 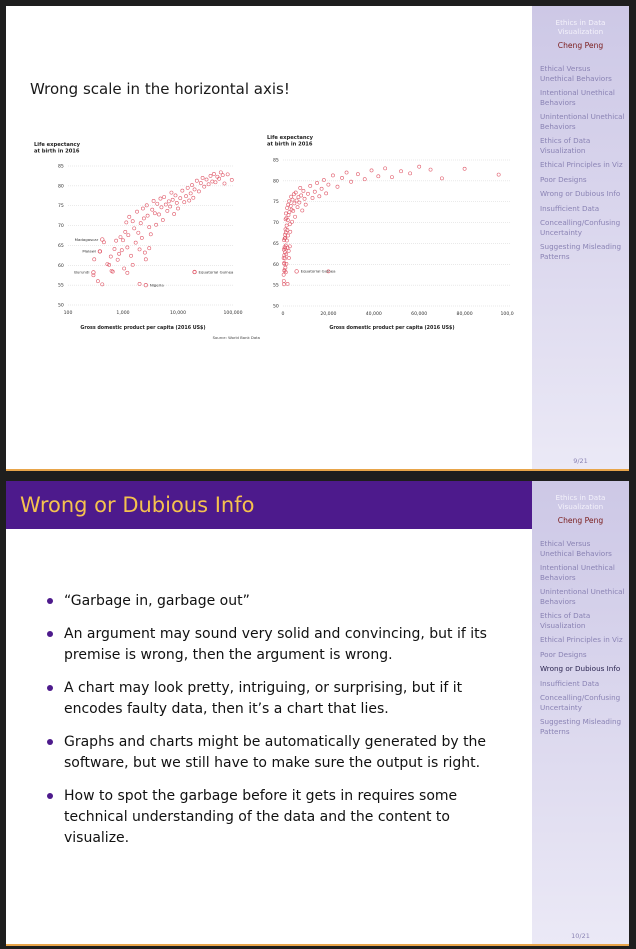 I want to click on x-tick-label: 40,000, so click(x=374, y=314).